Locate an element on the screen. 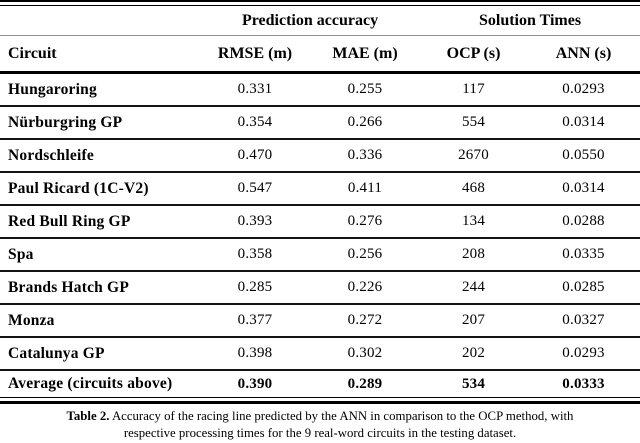 This screenshot has width=640, height=443. column-header-ann: ANN (s) is located at coordinates (583, 53).